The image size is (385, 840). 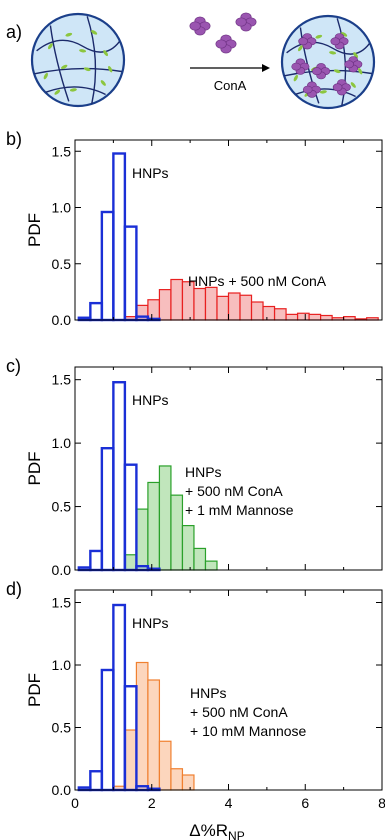 What do you see at coordinates (208, 693) in the screenshot?
I see `annotation-treatment: HNPs` at bounding box center [208, 693].